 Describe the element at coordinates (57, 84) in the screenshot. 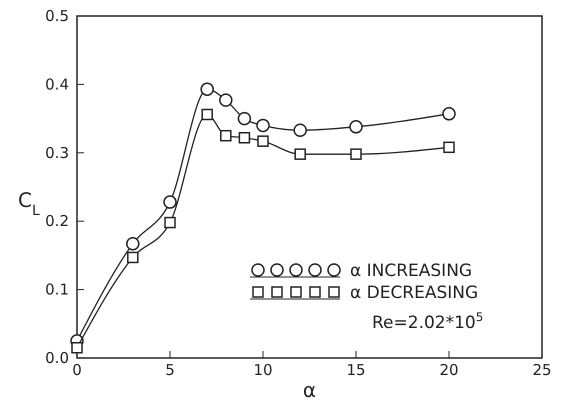

I see `y-tick-label: 0.4` at that location.